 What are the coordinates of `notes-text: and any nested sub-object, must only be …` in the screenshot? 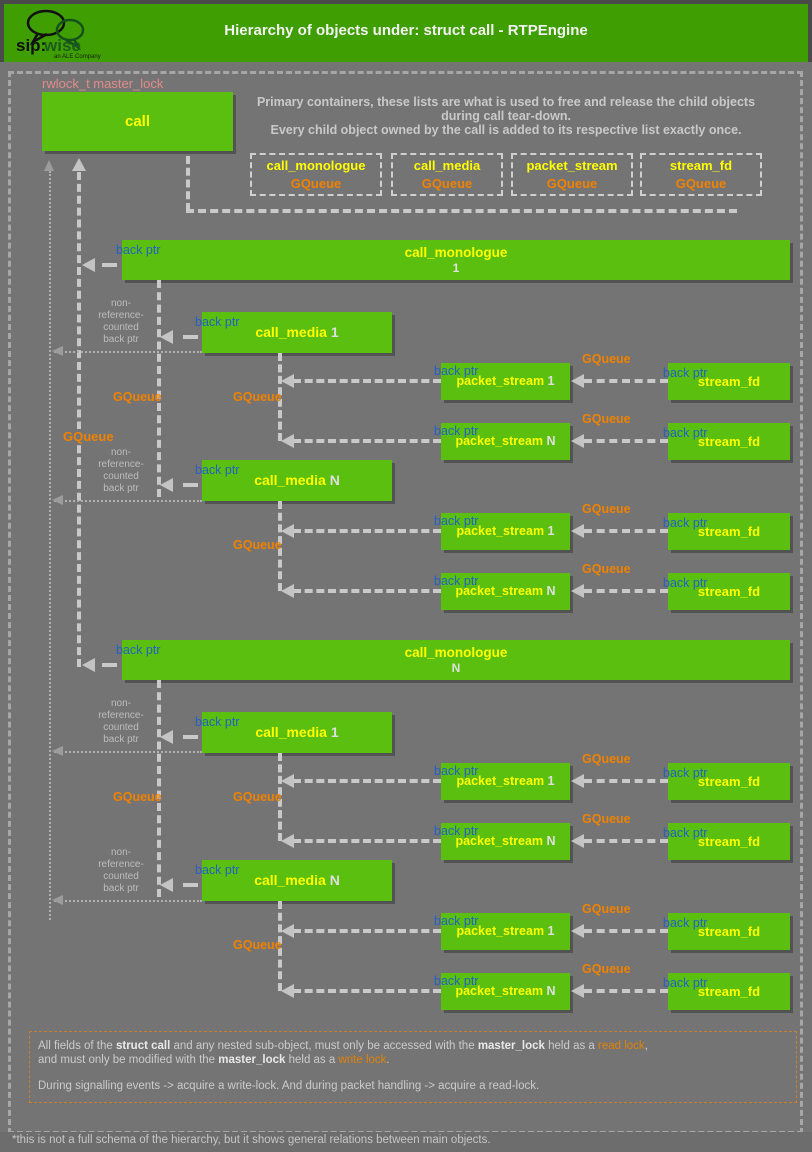 It's located at (324, 1046).